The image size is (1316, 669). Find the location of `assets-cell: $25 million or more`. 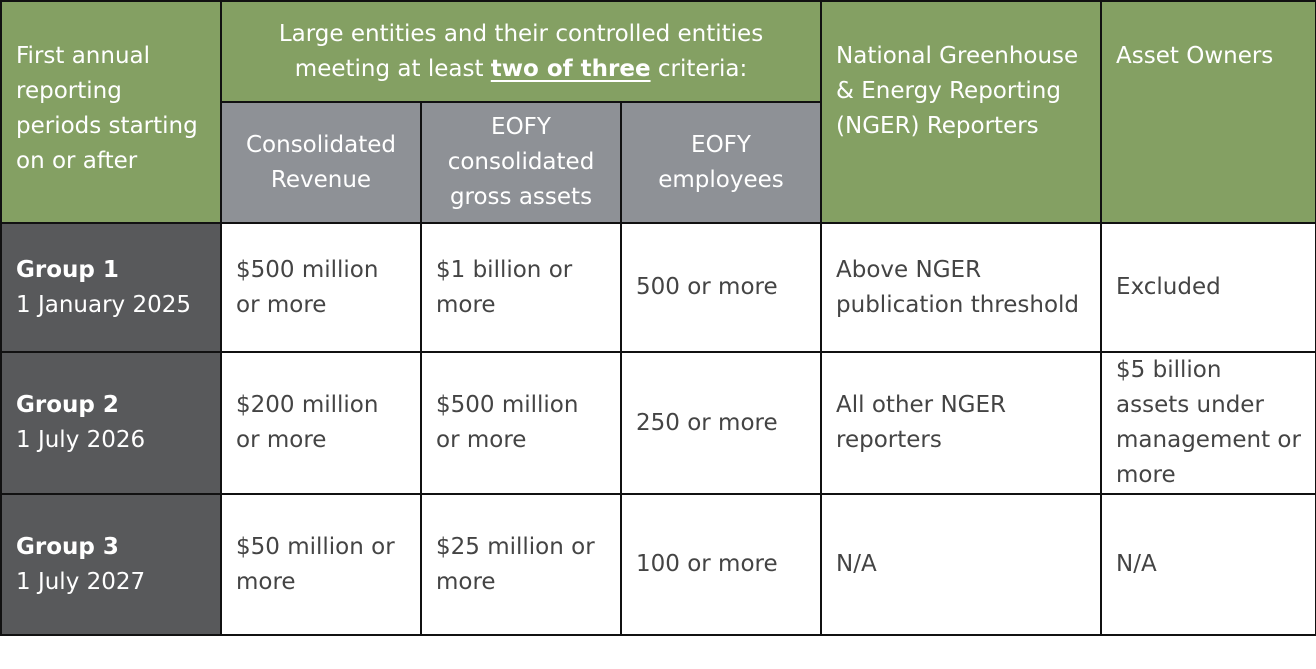

assets-cell: $25 million or more is located at coordinates (521, 564).